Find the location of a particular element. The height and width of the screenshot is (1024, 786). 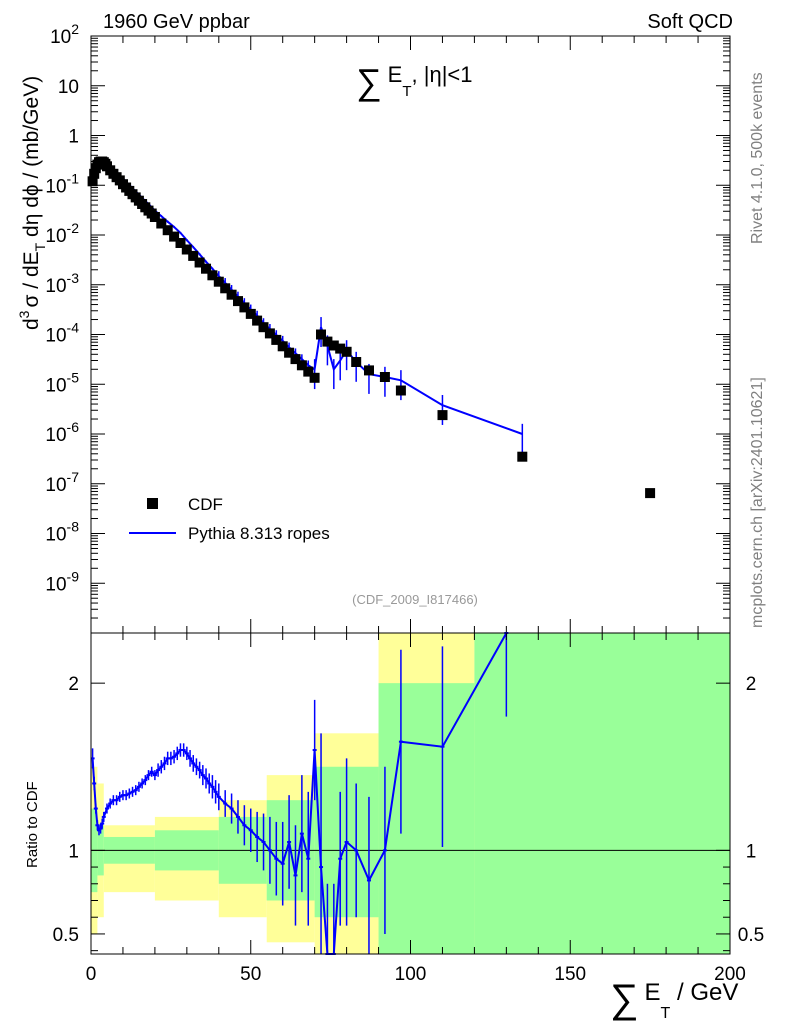

main-ytick-label: 10⁻² is located at coordinates (62, 233).